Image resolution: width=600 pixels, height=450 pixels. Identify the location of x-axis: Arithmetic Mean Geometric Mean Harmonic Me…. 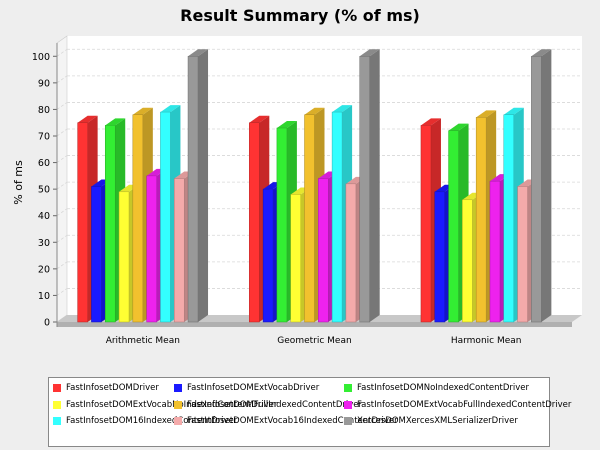
(314, 341).